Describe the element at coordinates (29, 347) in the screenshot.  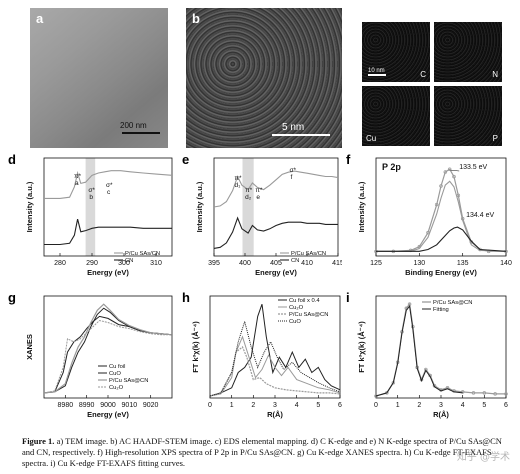
I see `y-axis-label: XANES` at that location.